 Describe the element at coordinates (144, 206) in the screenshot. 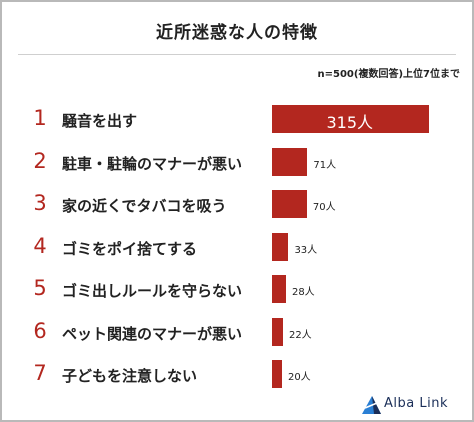

I see `category-label: 家の近くでタバコを吸う` at that location.